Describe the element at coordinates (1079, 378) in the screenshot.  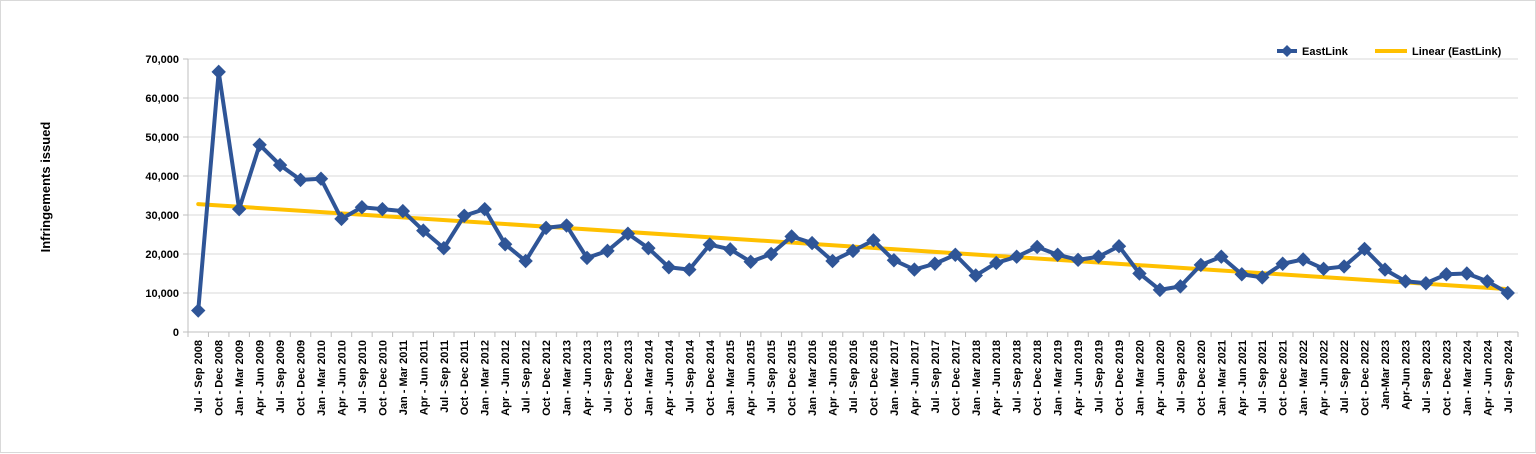
I see `x-tick-label: Apr - Jun 2019` at that location.